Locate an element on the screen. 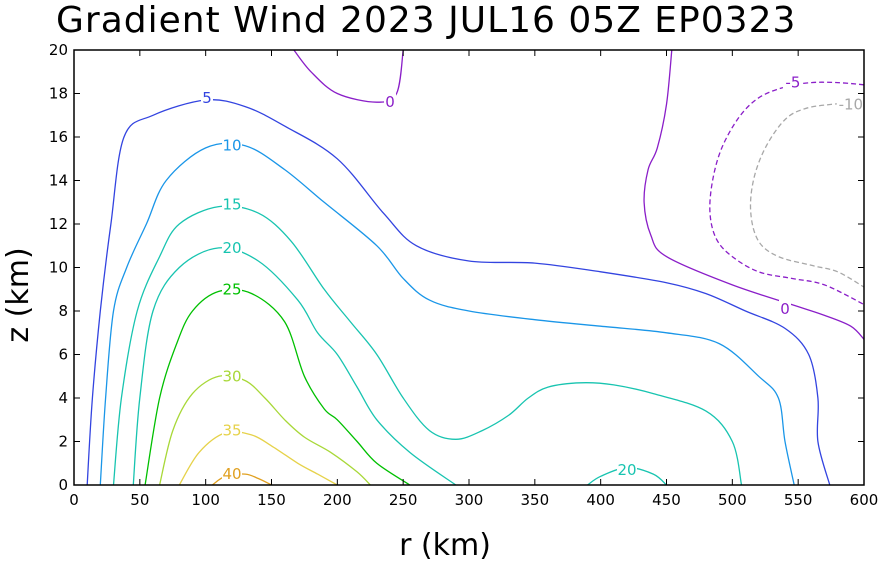 The width and height of the screenshot is (879, 561). contour-label--10: -10 is located at coordinates (851, 104).